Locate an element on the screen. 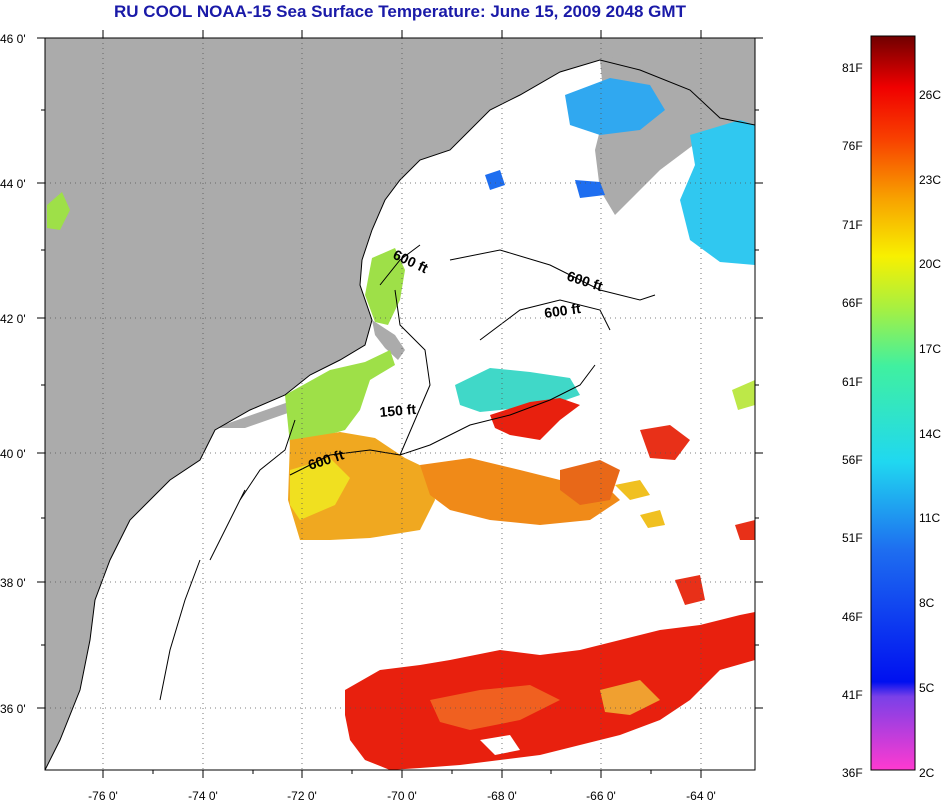 The width and height of the screenshot is (944, 809). colorbar-c-label: 23C is located at coordinates (930, 180).